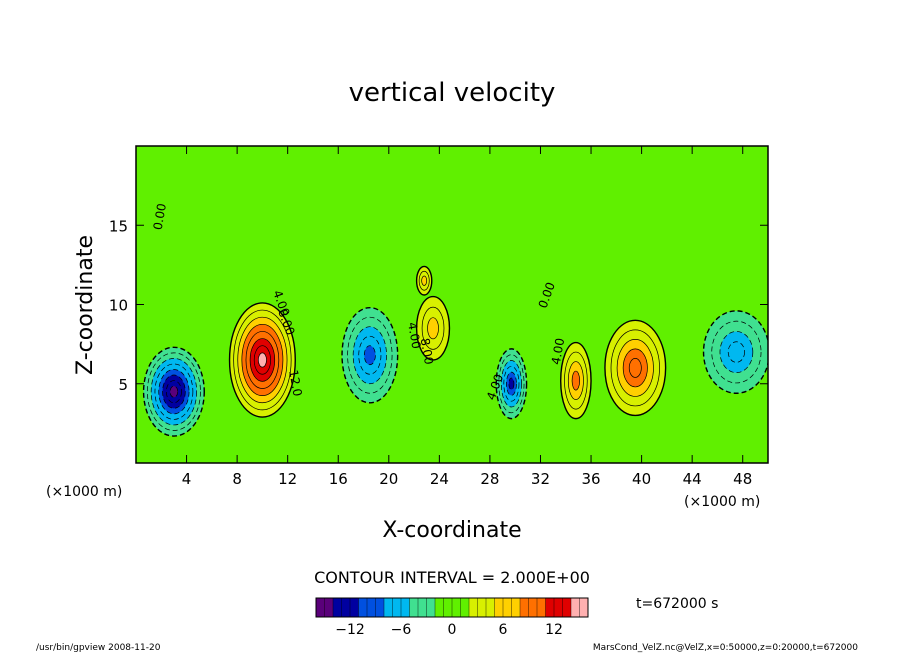  Describe the element at coordinates (160, 216) in the screenshot. I see `contour-label: 0.00` at that location.